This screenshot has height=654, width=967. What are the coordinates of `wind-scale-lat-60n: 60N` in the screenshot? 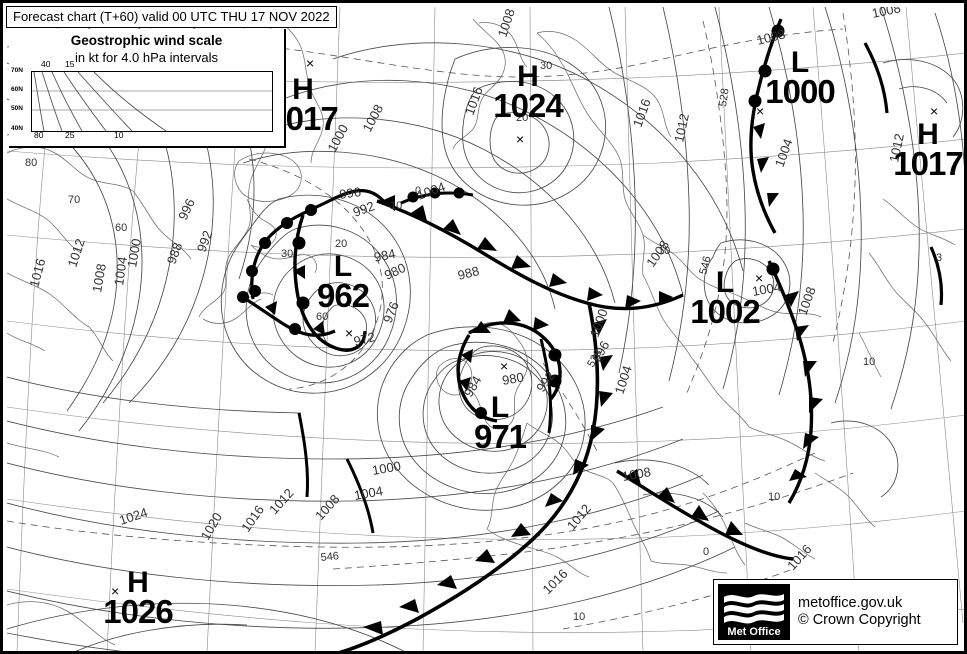 It's located at (17, 89).